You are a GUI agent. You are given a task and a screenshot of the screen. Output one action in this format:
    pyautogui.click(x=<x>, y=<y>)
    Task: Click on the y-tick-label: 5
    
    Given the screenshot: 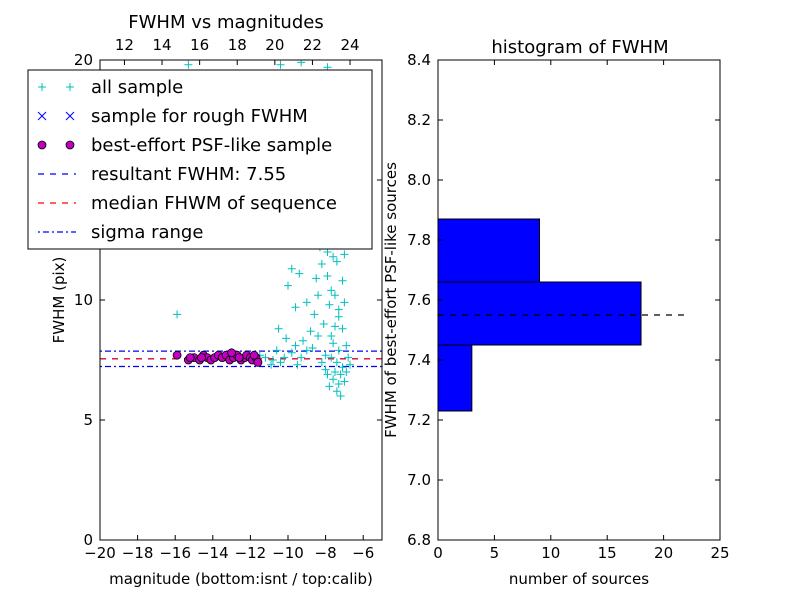 What is the action you would take?
    pyautogui.click(x=88, y=420)
    